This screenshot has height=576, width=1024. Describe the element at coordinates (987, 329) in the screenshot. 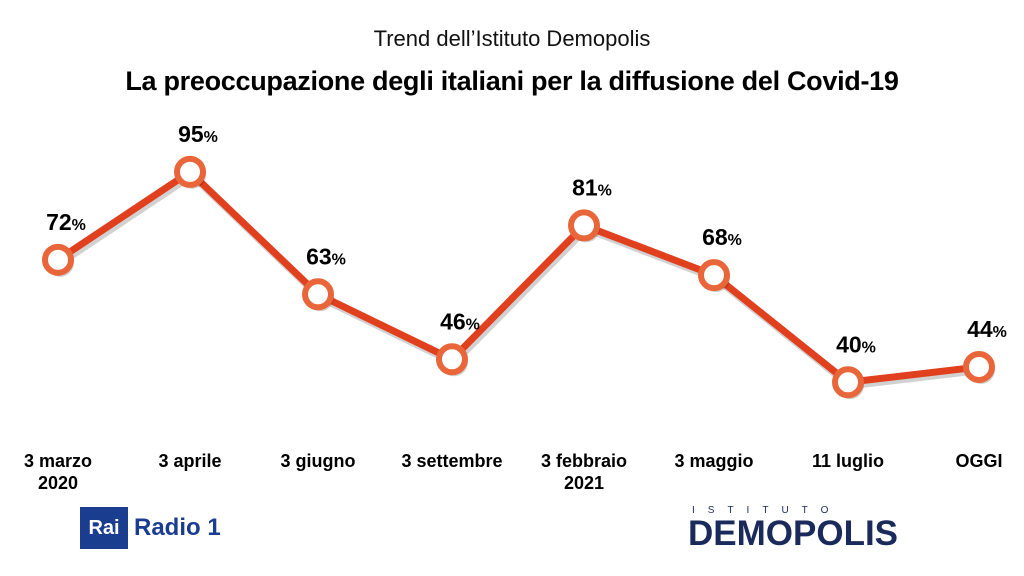

I see `data-label: 44%` at that location.